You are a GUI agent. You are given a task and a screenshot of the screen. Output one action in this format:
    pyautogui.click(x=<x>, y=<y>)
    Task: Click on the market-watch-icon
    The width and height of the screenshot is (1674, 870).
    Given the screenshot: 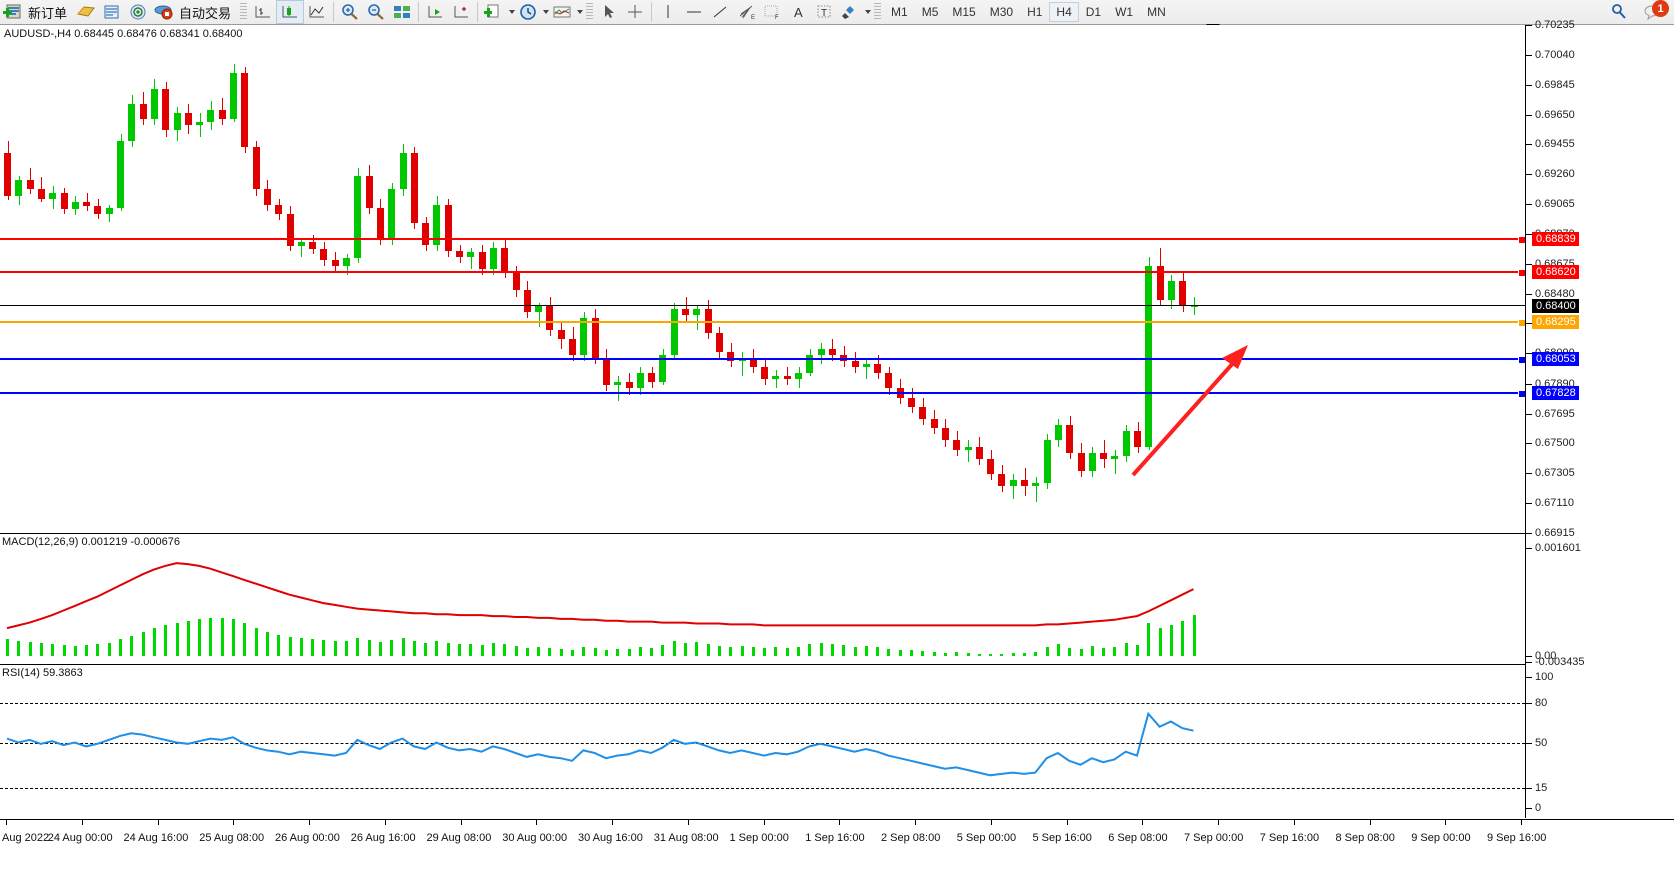 What is the action you would take?
    pyautogui.click(x=112, y=12)
    